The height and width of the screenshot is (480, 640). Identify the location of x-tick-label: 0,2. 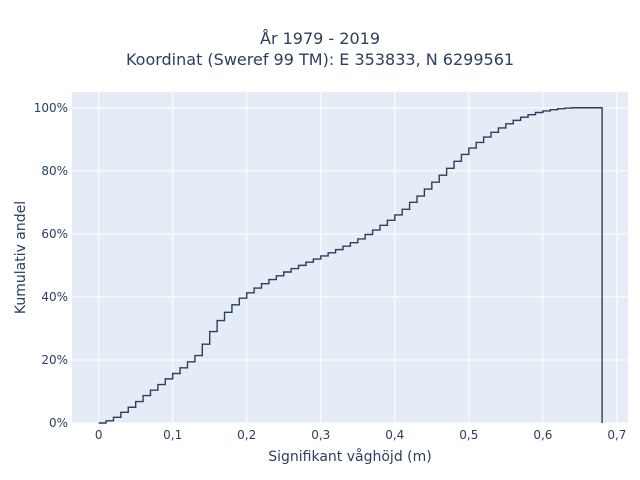
(246, 435).